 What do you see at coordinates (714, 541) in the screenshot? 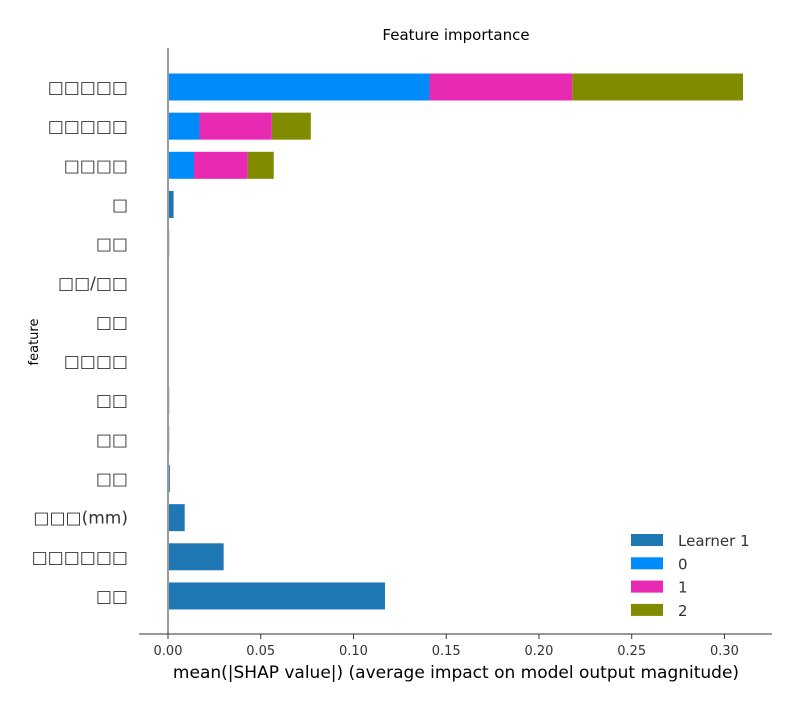
I see `legend-label: Learner 1` at bounding box center [714, 541].